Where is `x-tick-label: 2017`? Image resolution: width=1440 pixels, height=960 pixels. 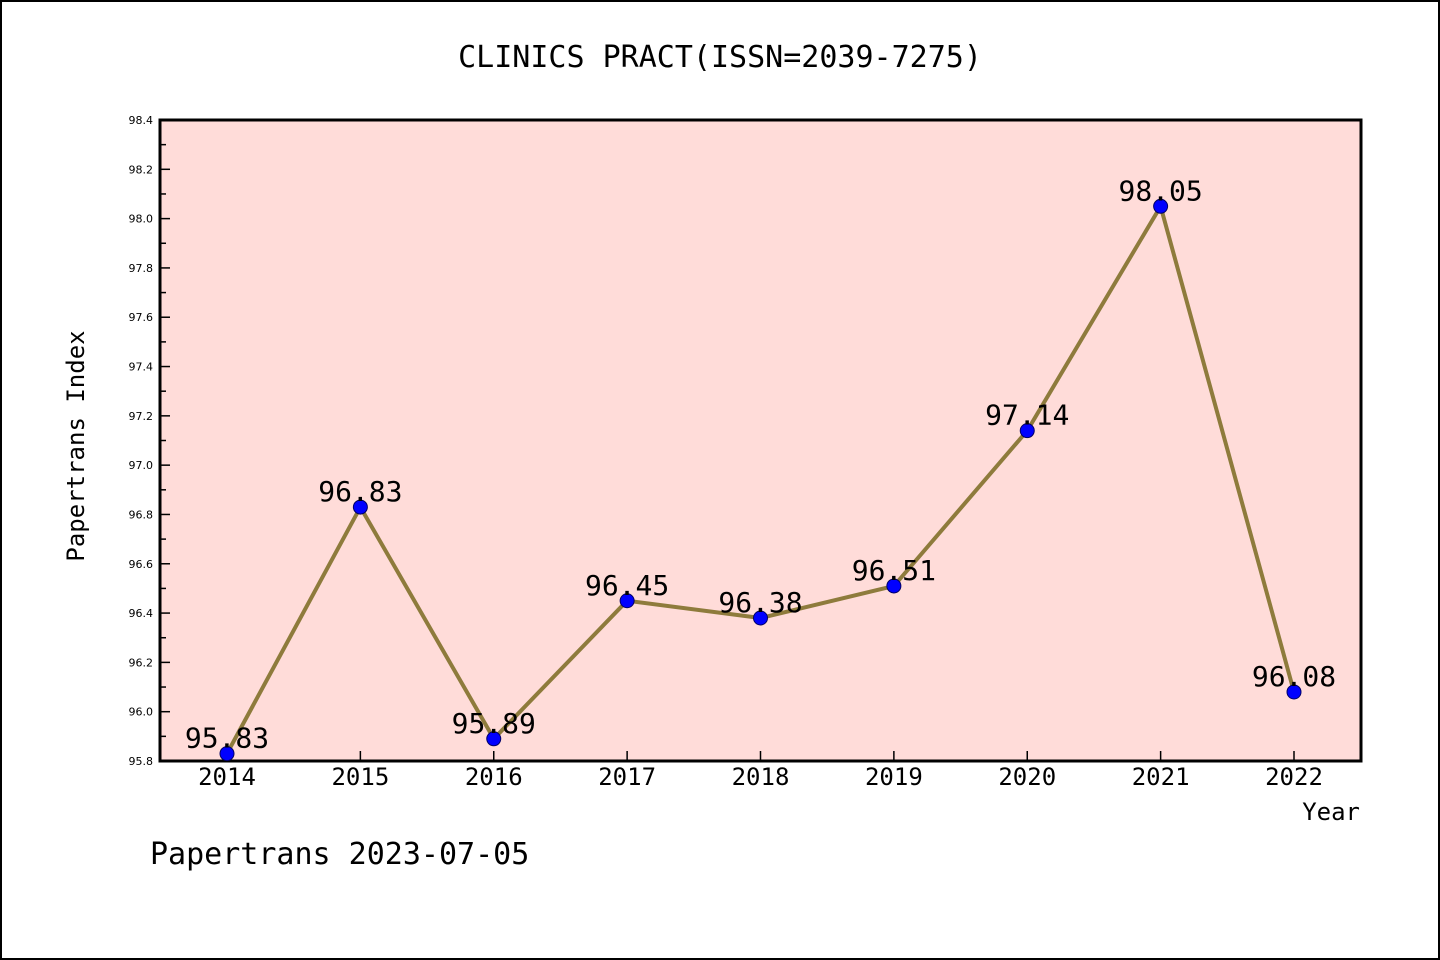
x-tick-label: 2017 is located at coordinates (627, 777).